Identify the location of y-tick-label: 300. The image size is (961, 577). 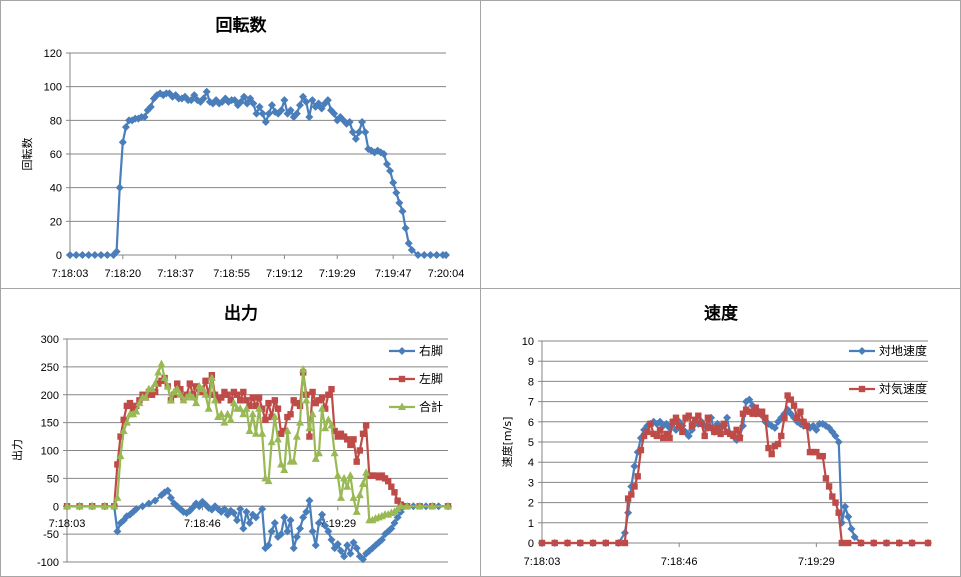
(50, 340).